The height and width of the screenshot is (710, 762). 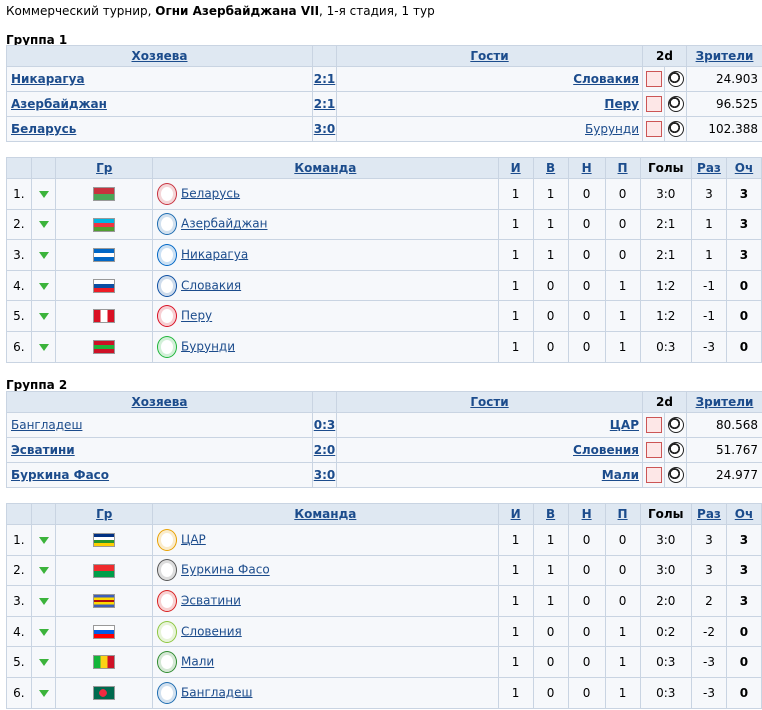 I want to click on team-link: Мали, so click(x=198, y=661).